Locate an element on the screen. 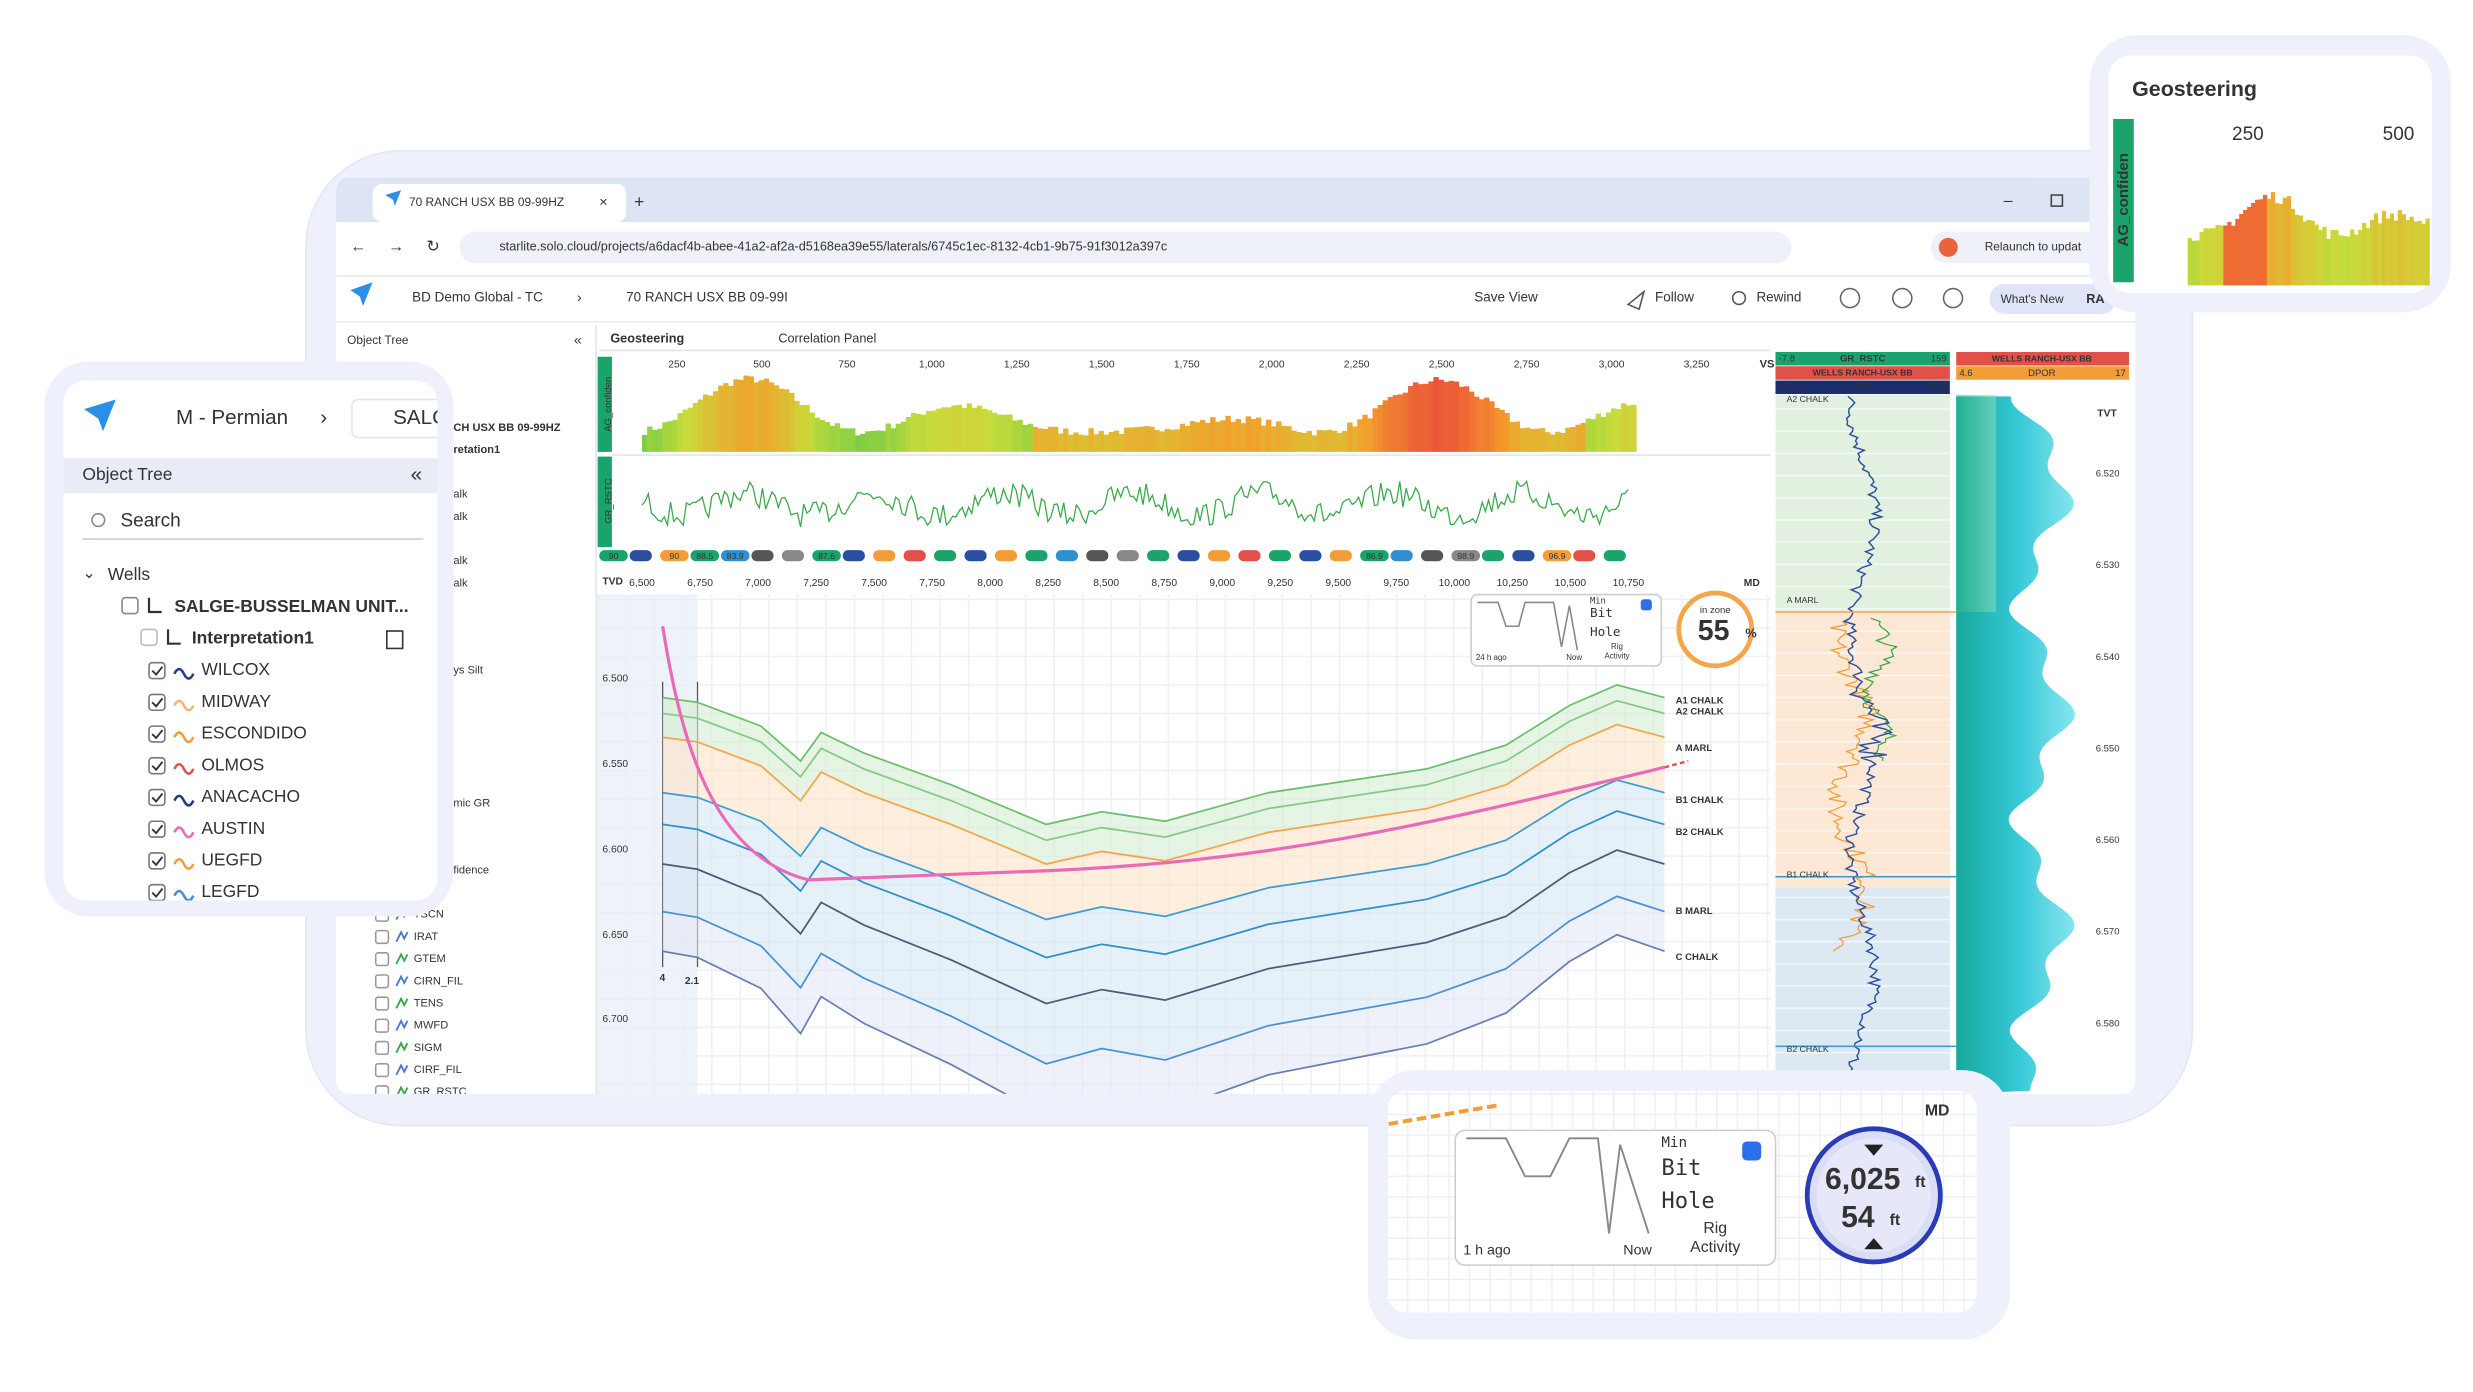 The width and height of the screenshot is (2473, 1392). wells: Wells is located at coordinates (129, 574).